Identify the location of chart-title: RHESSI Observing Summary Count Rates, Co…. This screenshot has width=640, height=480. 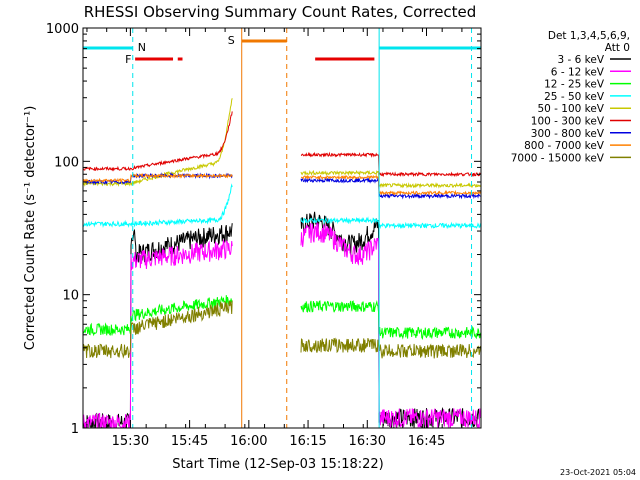
(280, 12).